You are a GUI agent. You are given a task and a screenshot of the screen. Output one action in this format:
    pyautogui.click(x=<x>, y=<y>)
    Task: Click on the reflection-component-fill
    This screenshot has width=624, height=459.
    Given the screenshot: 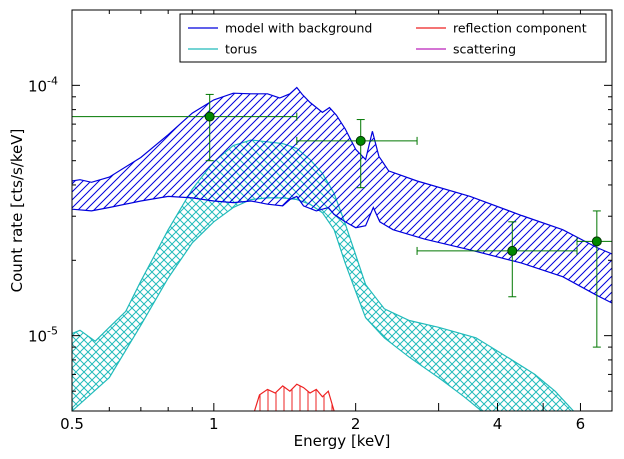 What is the action you would take?
    pyautogui.click(x=294, y=397)
    